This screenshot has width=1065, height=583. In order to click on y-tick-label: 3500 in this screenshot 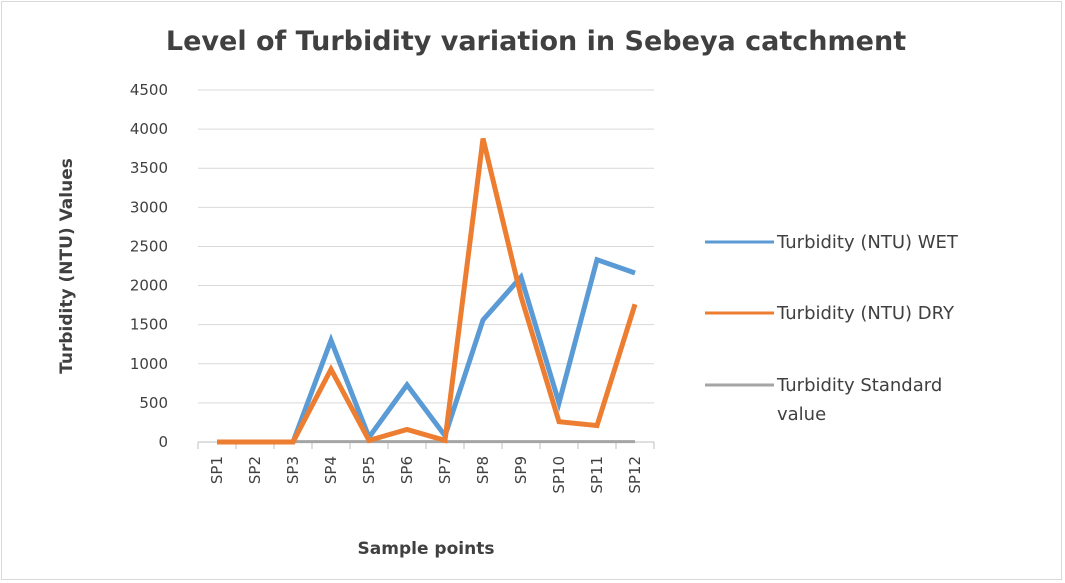, I will do `click(149, 168)`.